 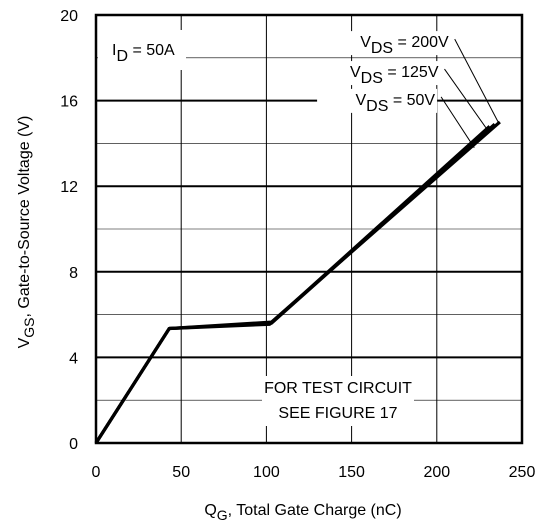 I want to click on condition-rest: = 50A, so click(x=151, y=50).